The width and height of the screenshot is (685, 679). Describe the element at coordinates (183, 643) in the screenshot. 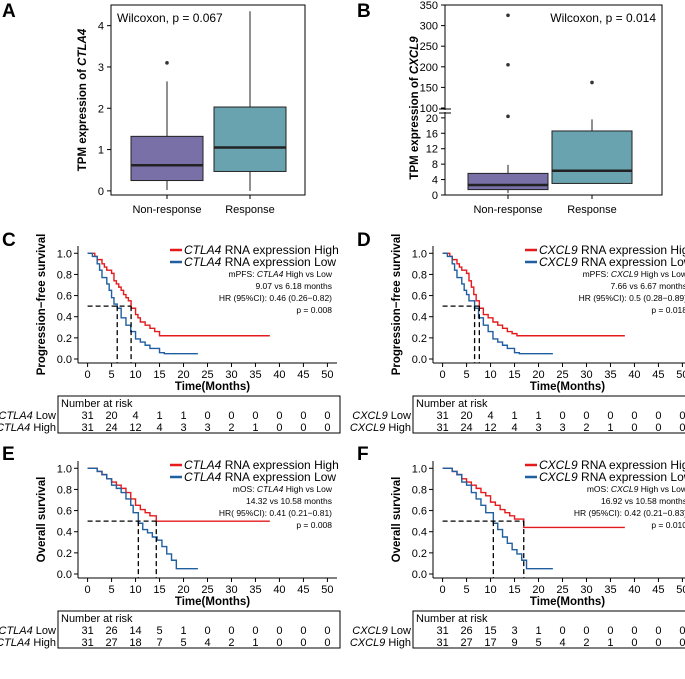

I see `risk-count-high: 5` at that location.